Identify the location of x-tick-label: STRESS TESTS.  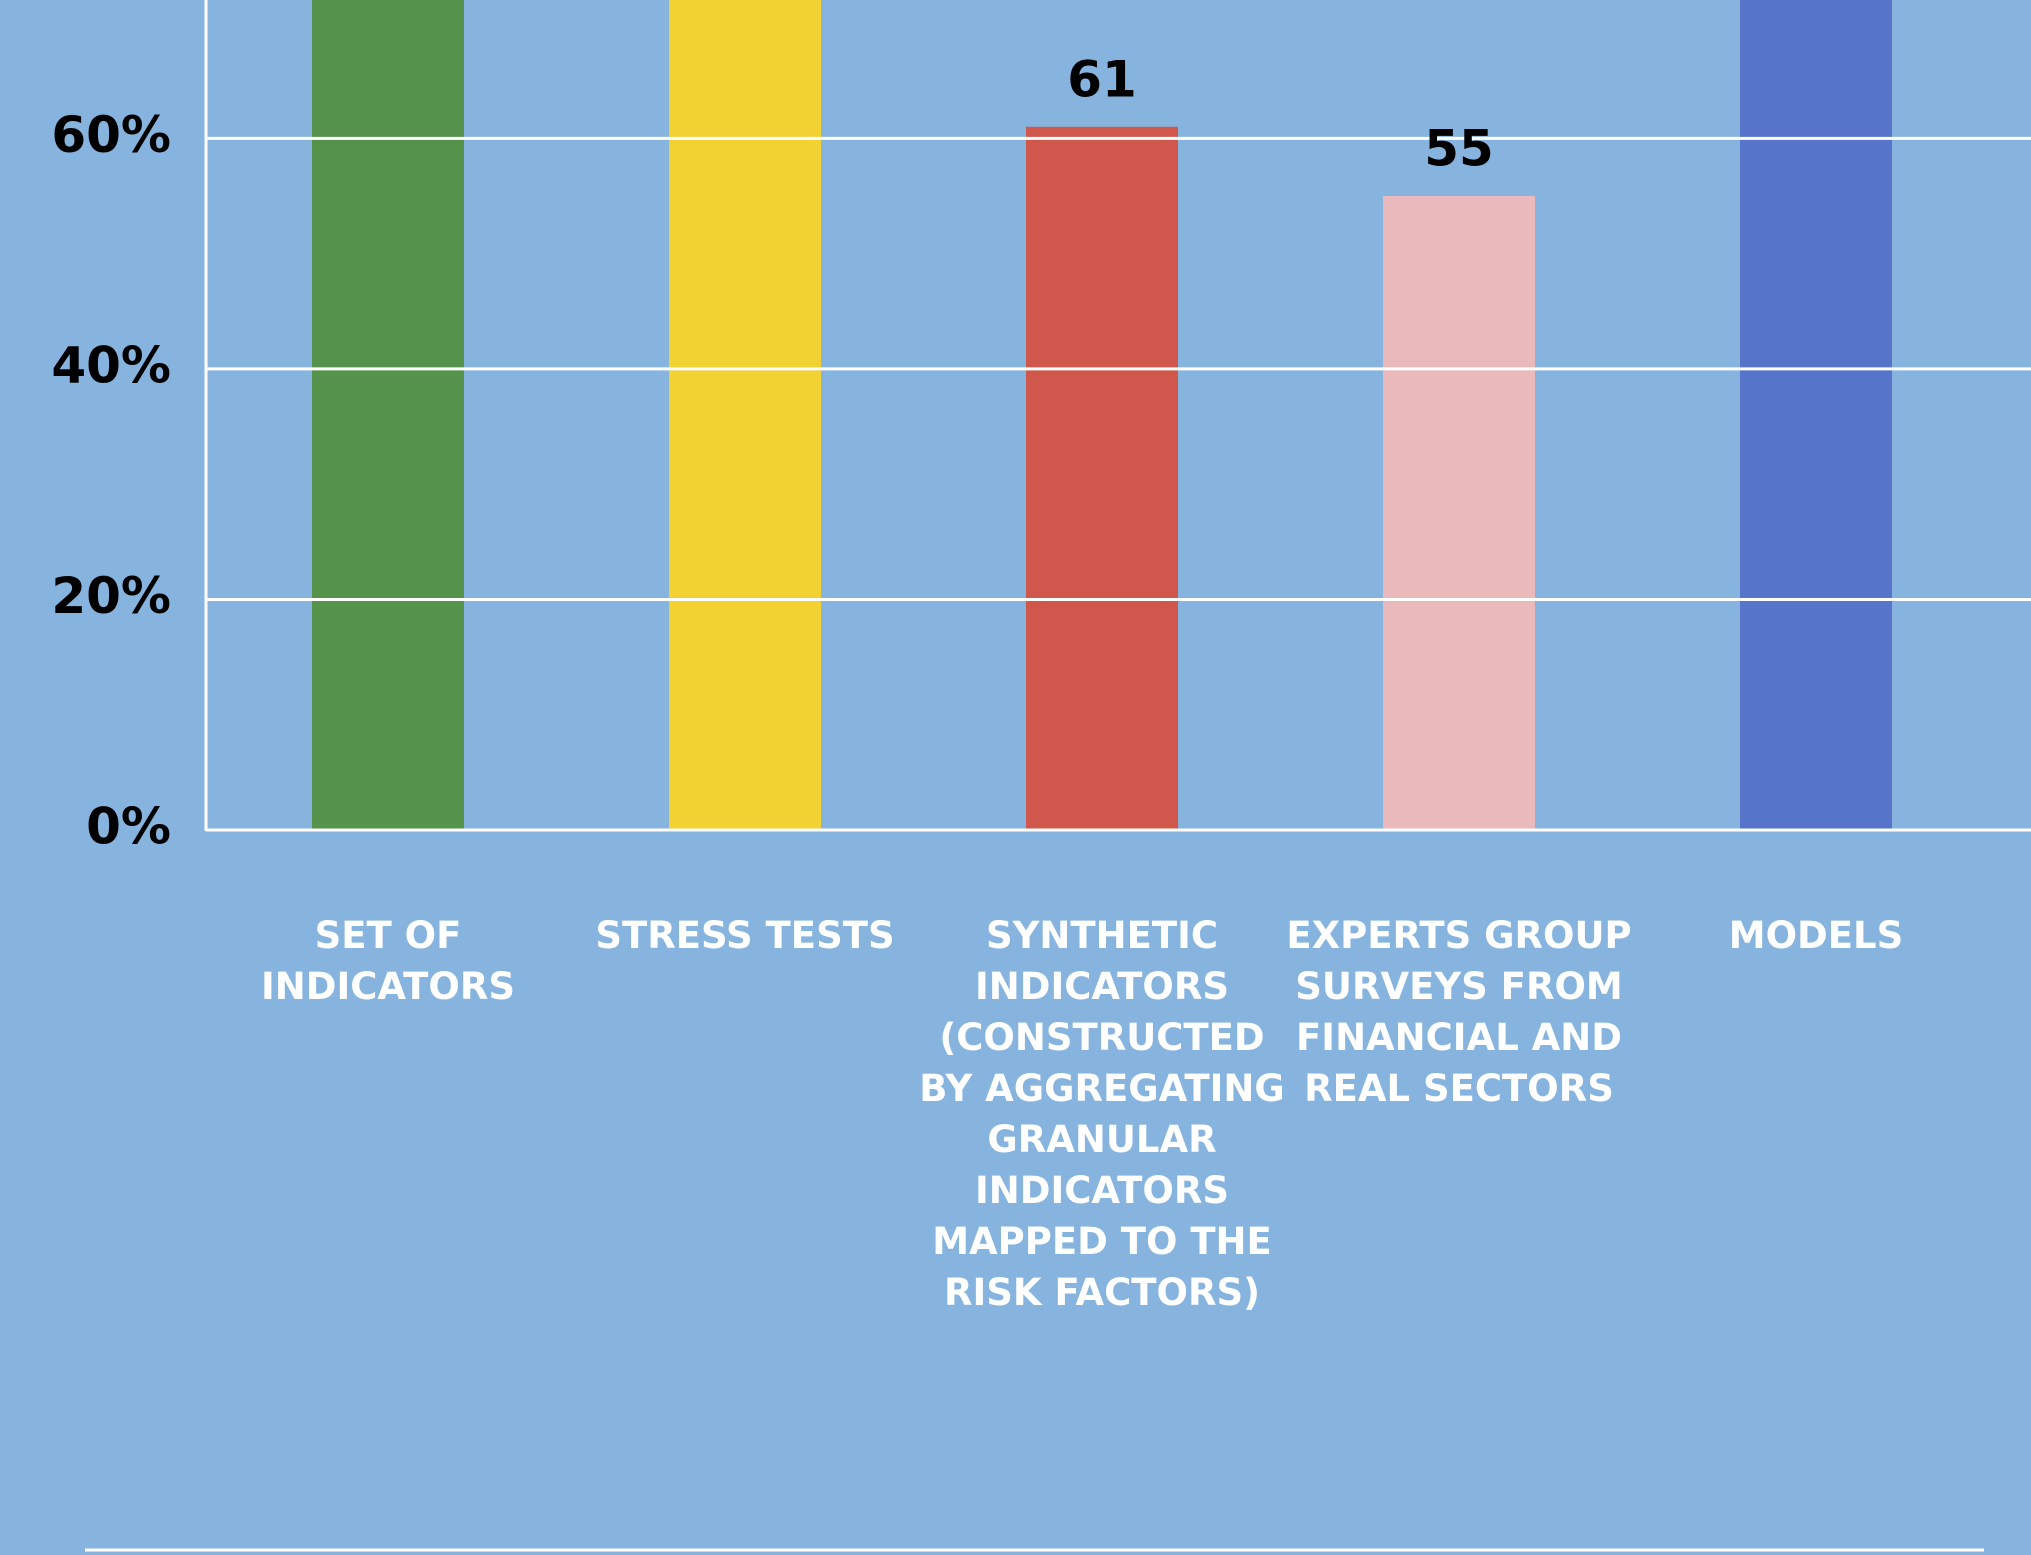
(745, 935).